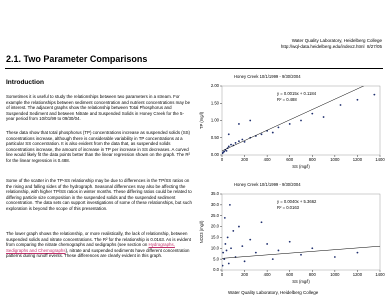  What do you see at coordinates (215, 154) in the screenshot?
I see `y-tick-label: 0.00` at bounding box center [215, 154].